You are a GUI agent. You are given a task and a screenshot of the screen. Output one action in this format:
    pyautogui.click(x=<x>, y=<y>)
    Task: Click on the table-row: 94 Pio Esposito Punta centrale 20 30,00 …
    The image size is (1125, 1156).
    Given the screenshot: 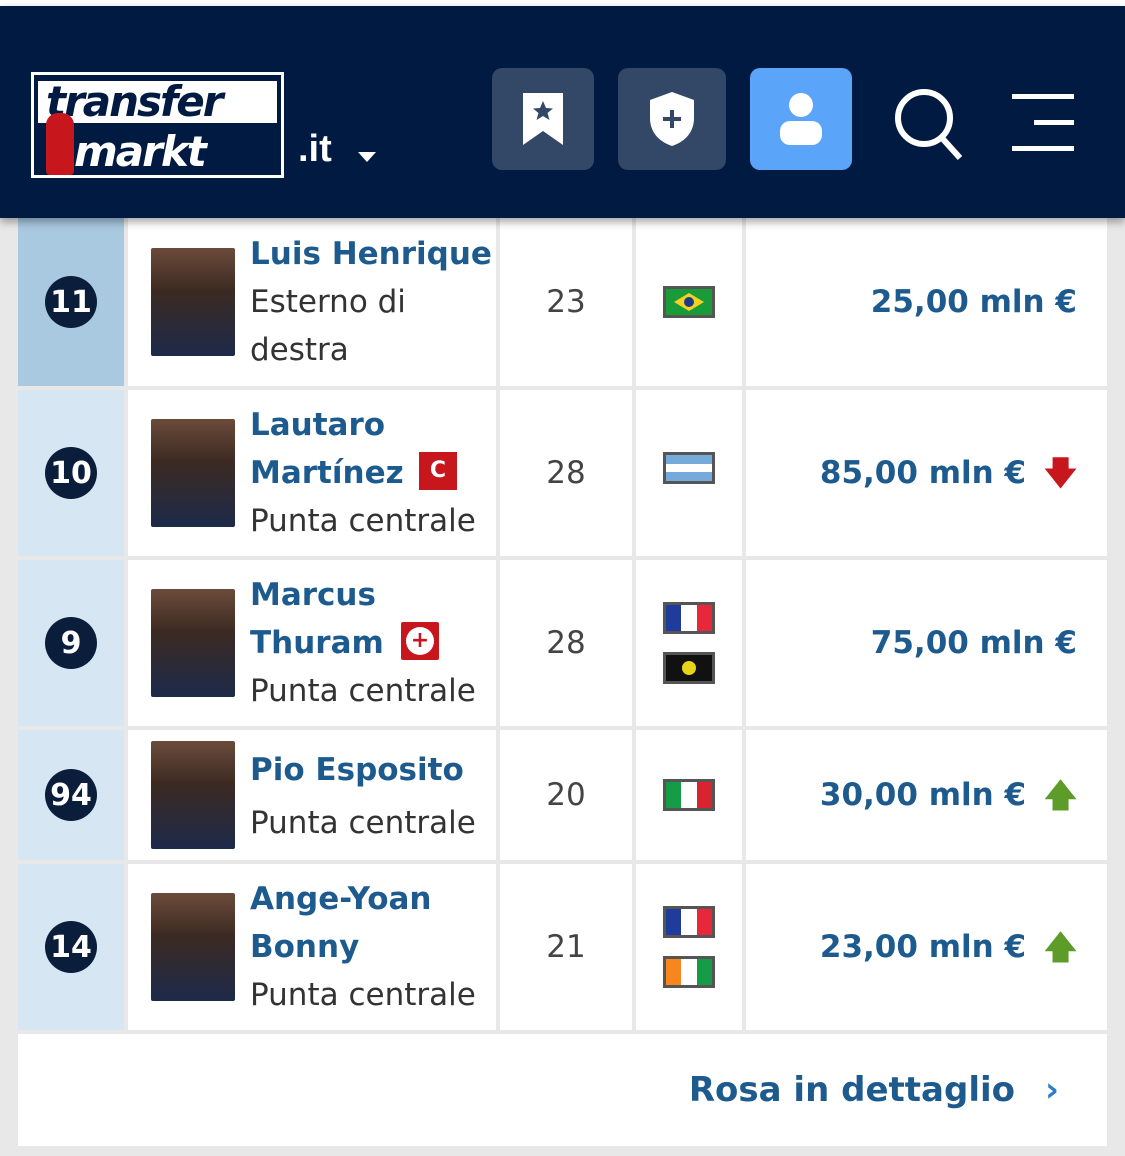 What is the action you would take?
    pyautogui.click(x=562, y=795)
    